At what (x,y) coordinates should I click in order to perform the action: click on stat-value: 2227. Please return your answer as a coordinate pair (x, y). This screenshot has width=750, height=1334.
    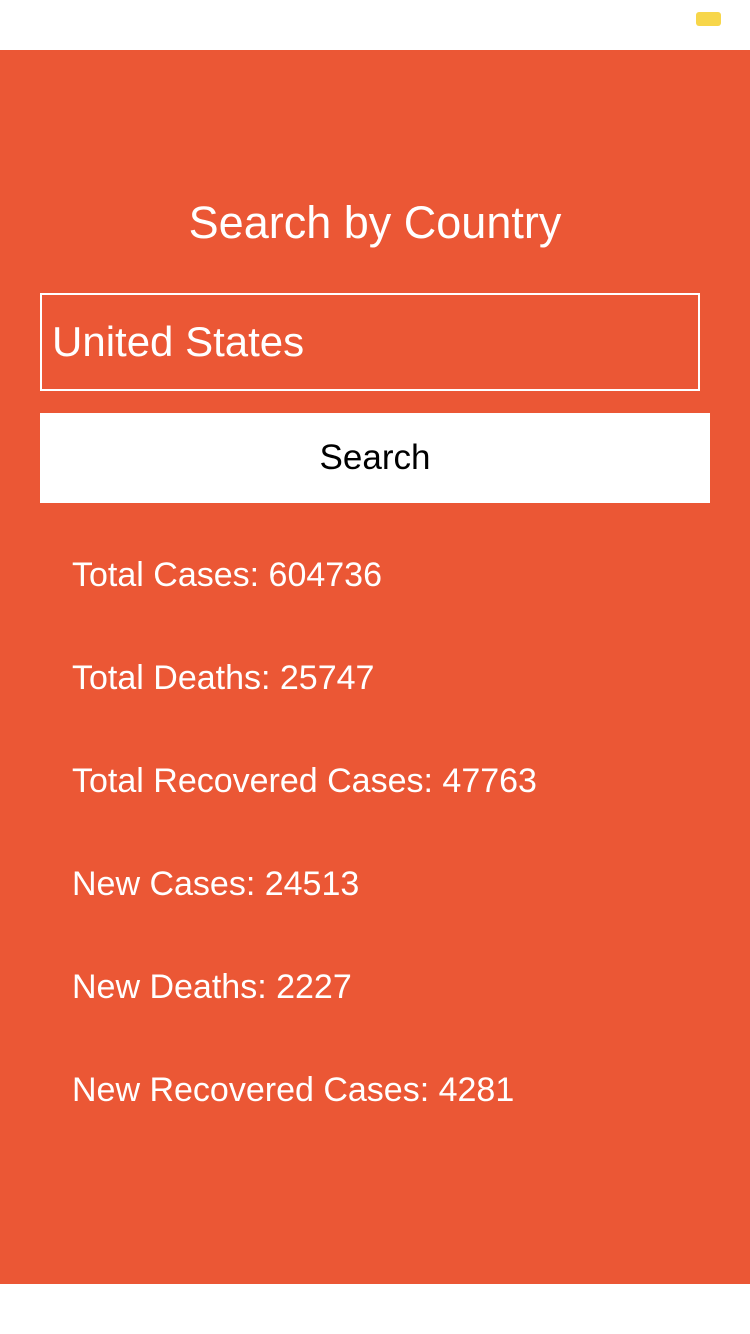
    Looking at the image, I should click on (314, 987).